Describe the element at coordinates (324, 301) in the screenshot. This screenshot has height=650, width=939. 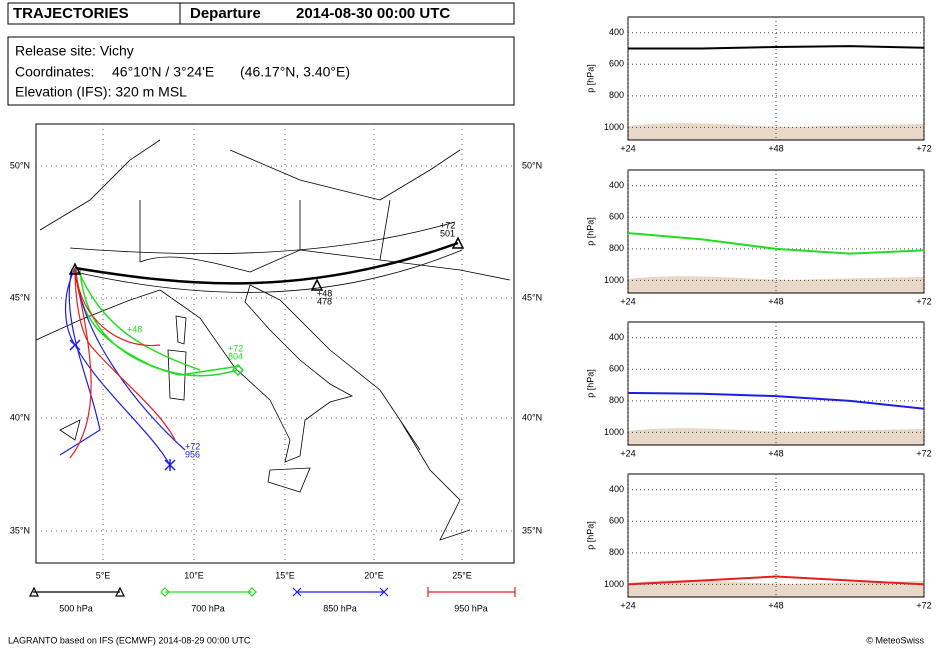
I see `map-annotation: 478` at that location.